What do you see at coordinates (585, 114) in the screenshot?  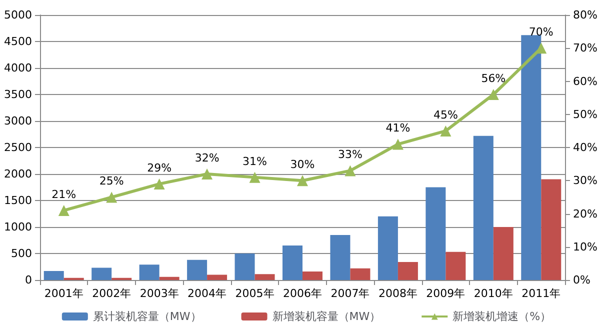 I see `y2-tick-label: 50%` at bounding box center [585, 114].